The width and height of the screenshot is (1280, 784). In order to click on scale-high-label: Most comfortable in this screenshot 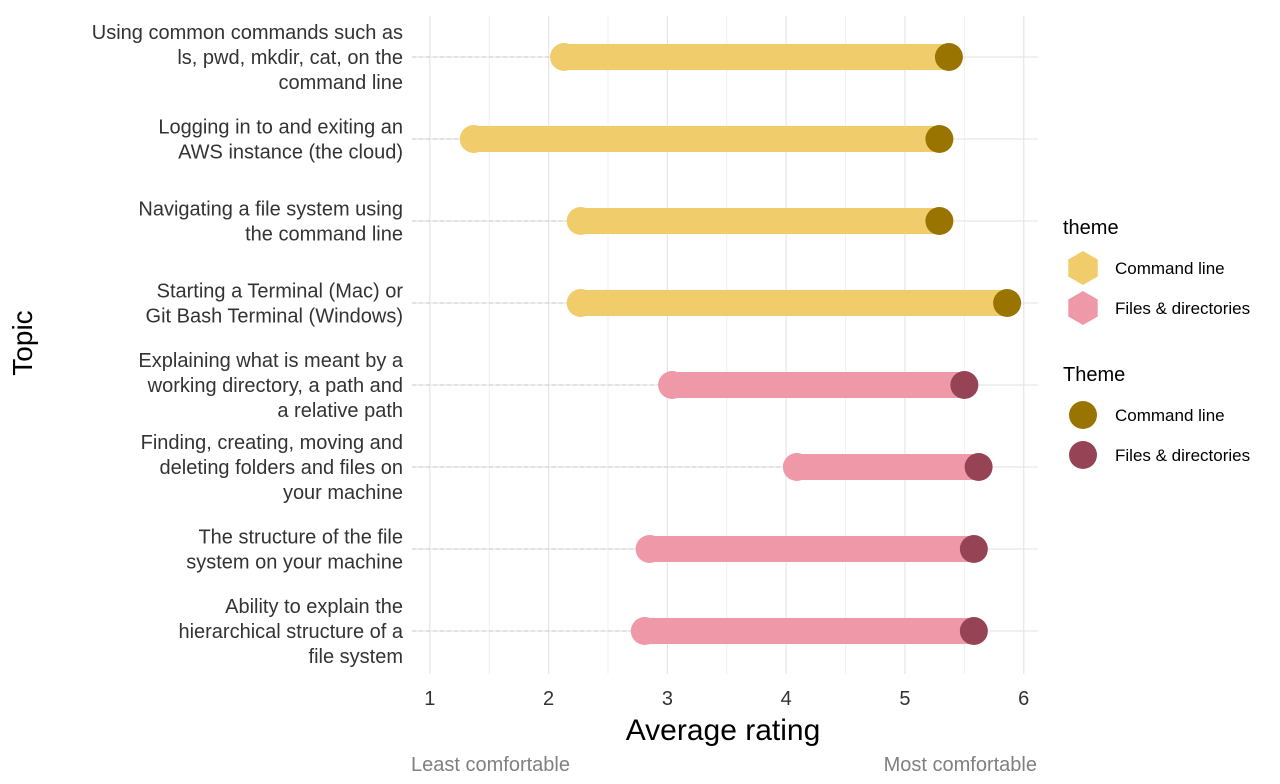, I will do `click(960, 765)`.